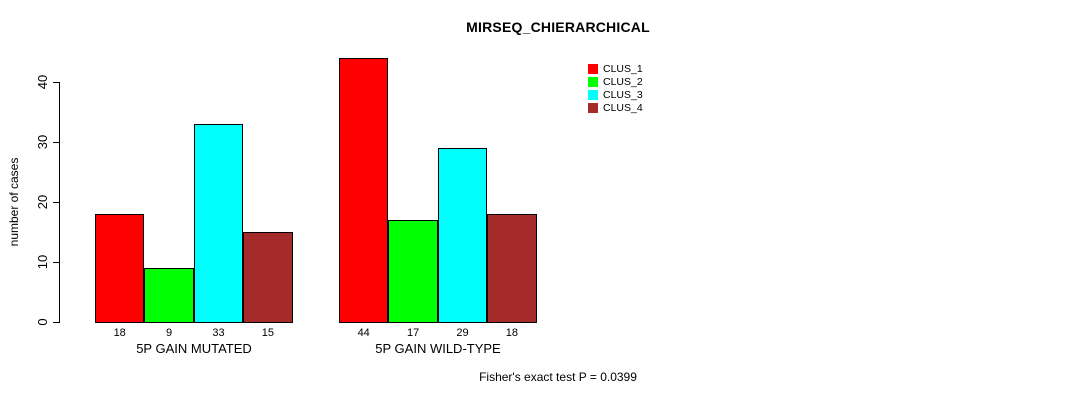 The height and width of the screenshot is (400, 1090). Describe the element at coordinates (558, 377) in the screenshot. I see `fisher-test-annotation: Fisher's exact test P = 0.0399` at that location.